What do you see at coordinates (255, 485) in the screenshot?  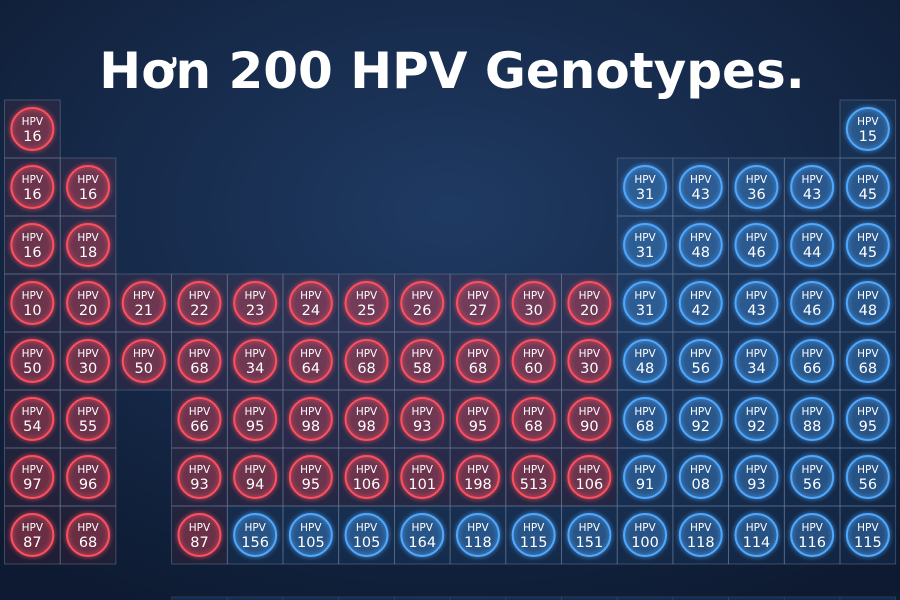 I see `cell-number: 94` at bounding box center [255, 485].